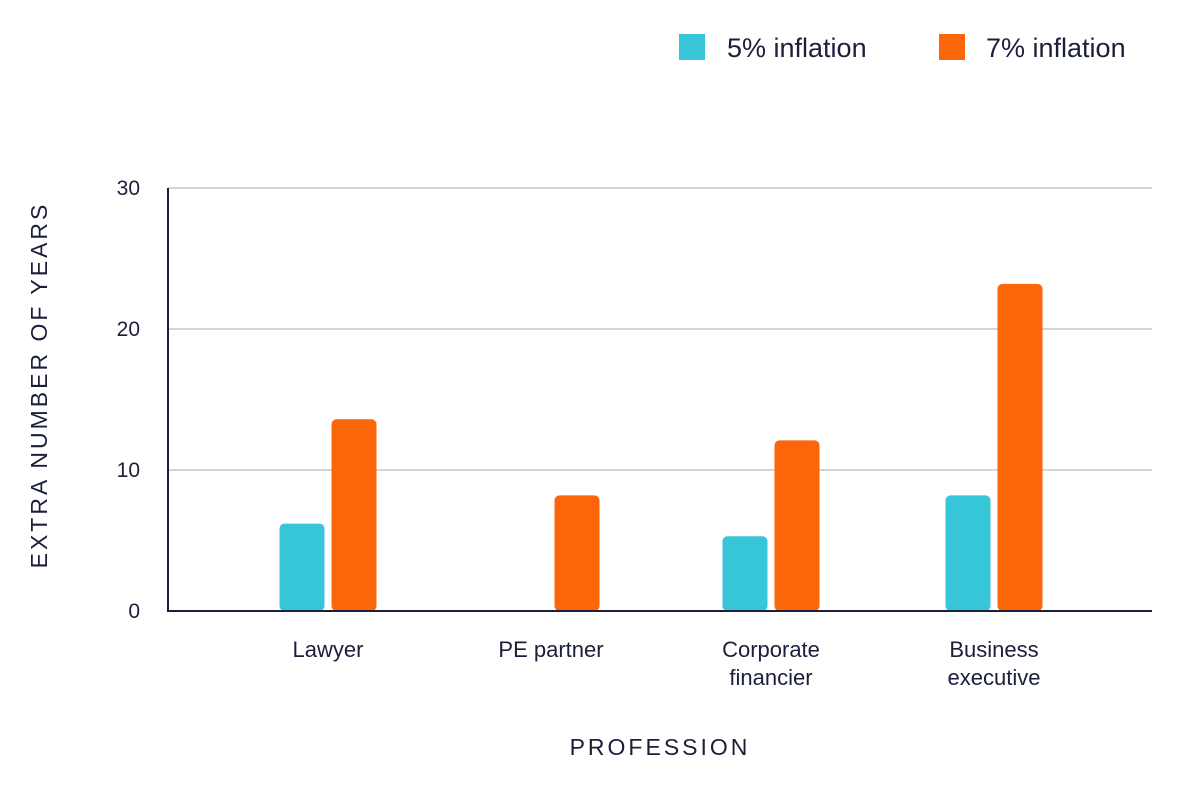 This screenshot has width=1200, height=796. I want to click on y-tick-label: 20, so click(128, 329).